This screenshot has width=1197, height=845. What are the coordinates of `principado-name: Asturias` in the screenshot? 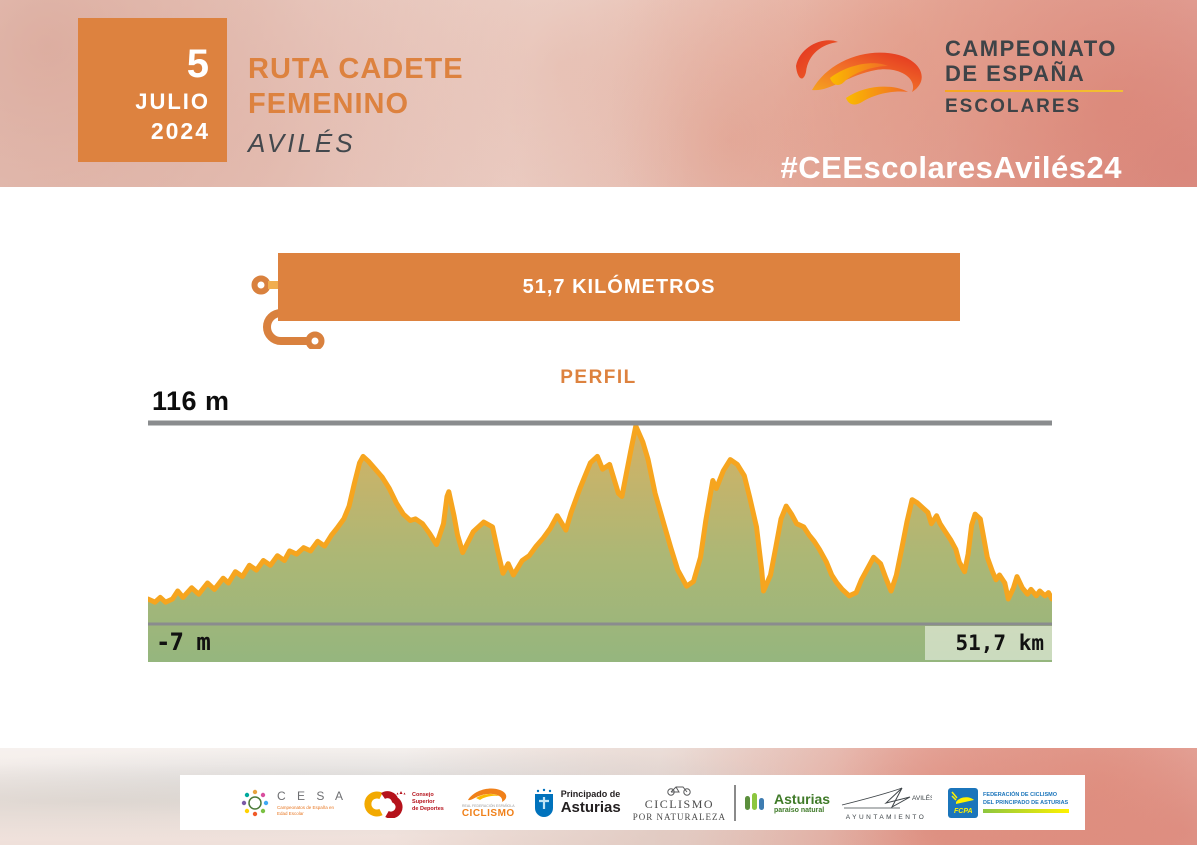 It's located at (590, 807).